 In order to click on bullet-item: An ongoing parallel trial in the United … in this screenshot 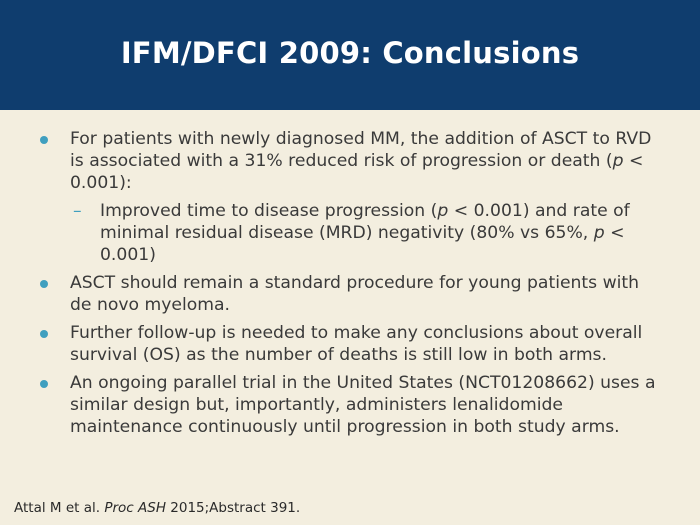, I will do `click(350, 405)`.